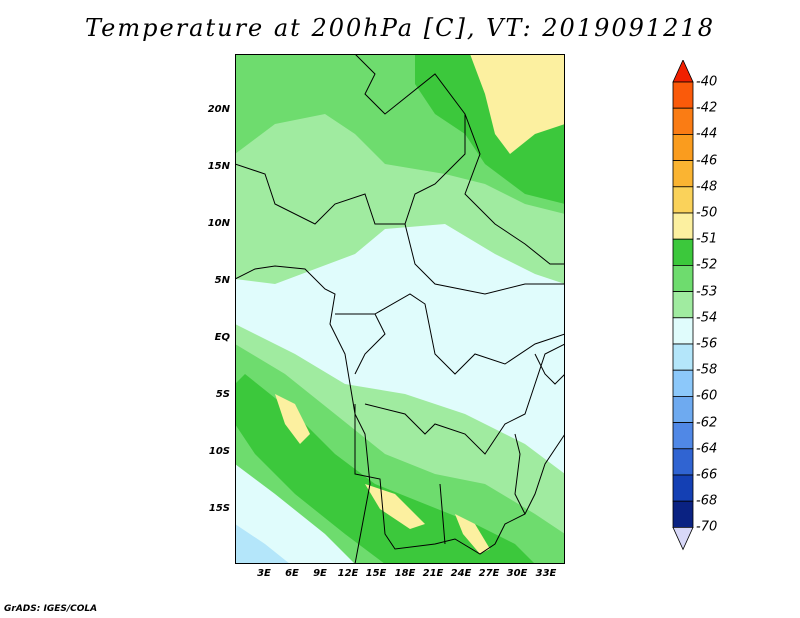  What do you see at coordinates (218, 166) in the screenshot?
I see `lat-label-15n: 15N` at bounding box center [218, 166].